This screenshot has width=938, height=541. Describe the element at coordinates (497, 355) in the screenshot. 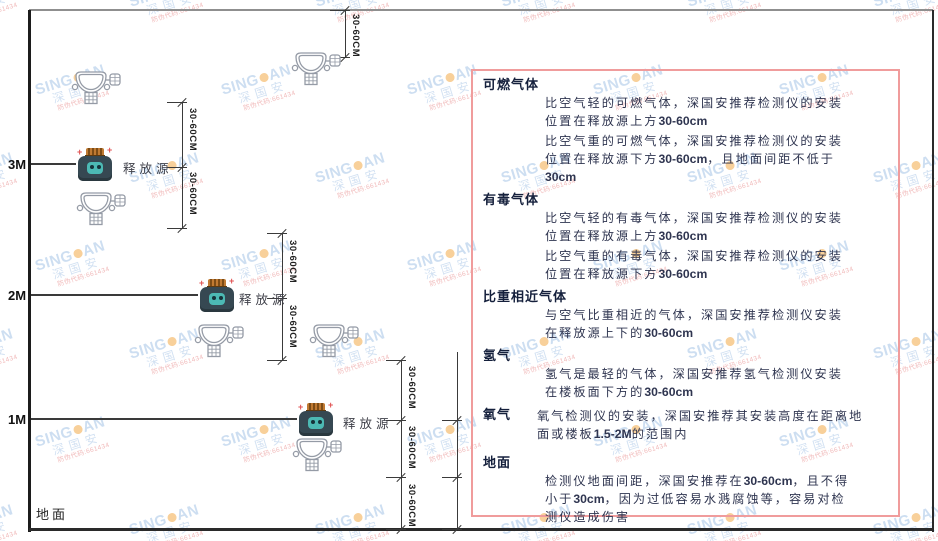

I see `section-title: 氢气` at that location.